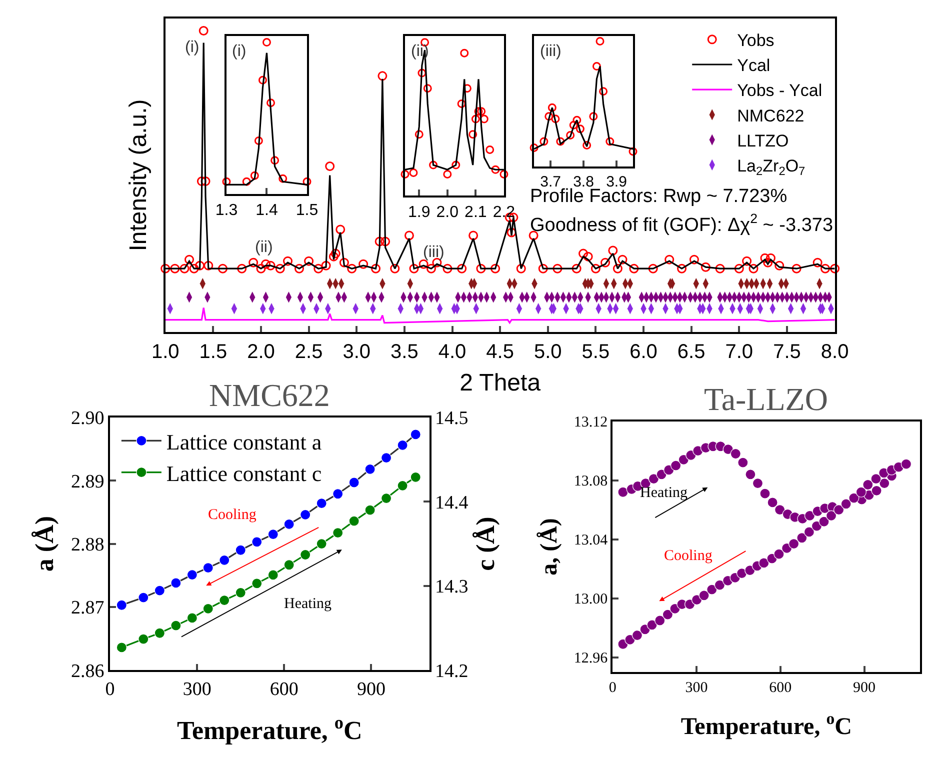 The image size is (940, 760). Describe the element at coordinates (87, 545) in the screenshot. I see `y-tick-label: 2.88` at that location.